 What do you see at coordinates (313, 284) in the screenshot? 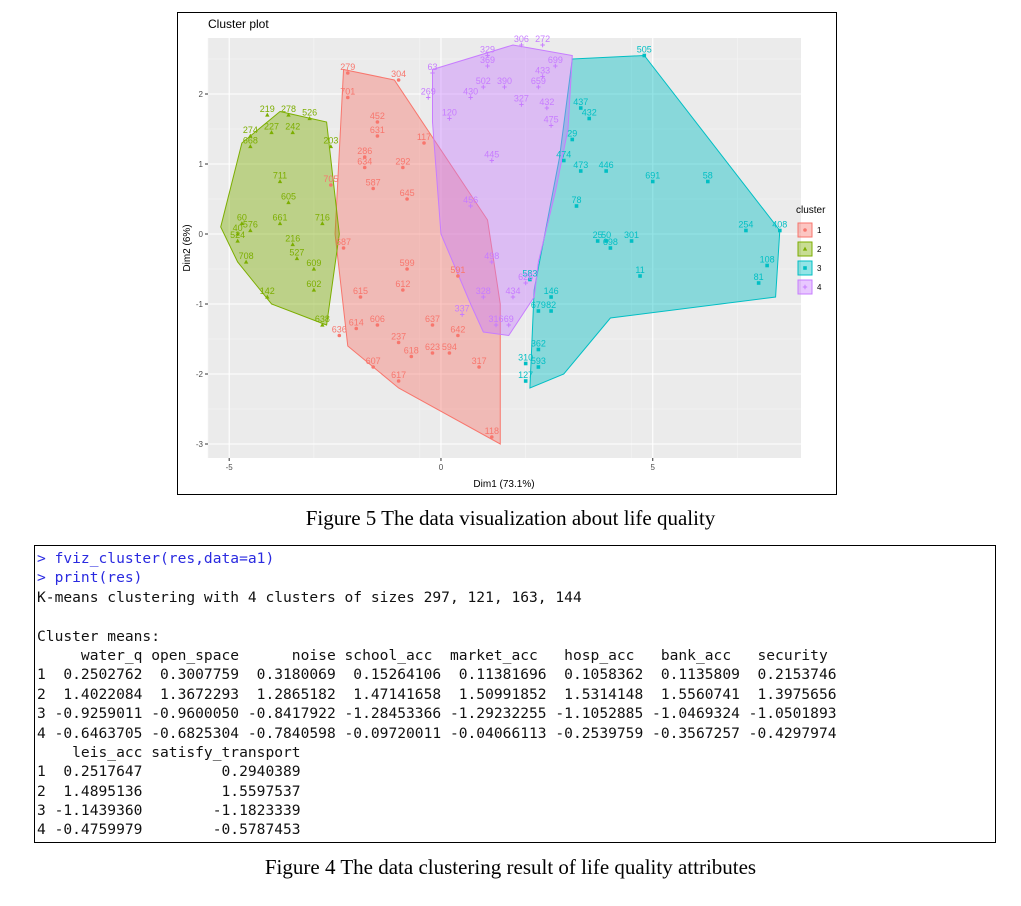
I see `cluster-2-point-label: 602` at bounding box center [313, 284].